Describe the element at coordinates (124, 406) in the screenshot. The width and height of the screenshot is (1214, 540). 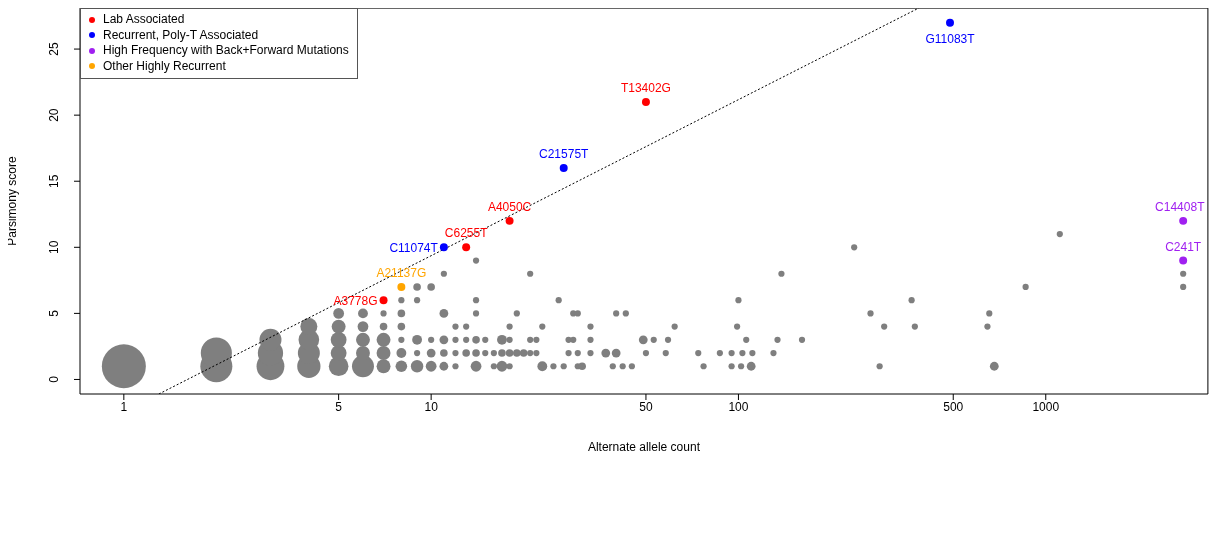
I see `x-tick-label: 1` at that location.